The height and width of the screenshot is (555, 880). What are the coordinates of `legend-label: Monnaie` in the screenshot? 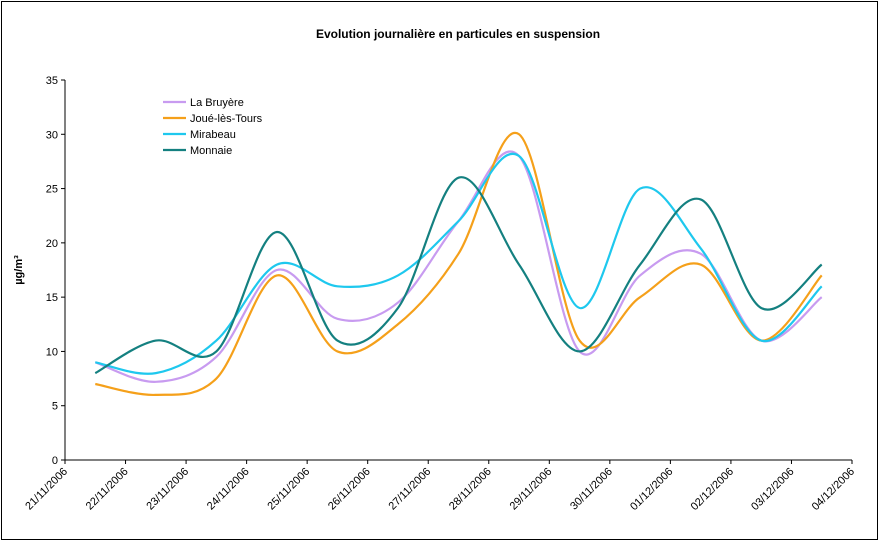 It's located at (211, 151).